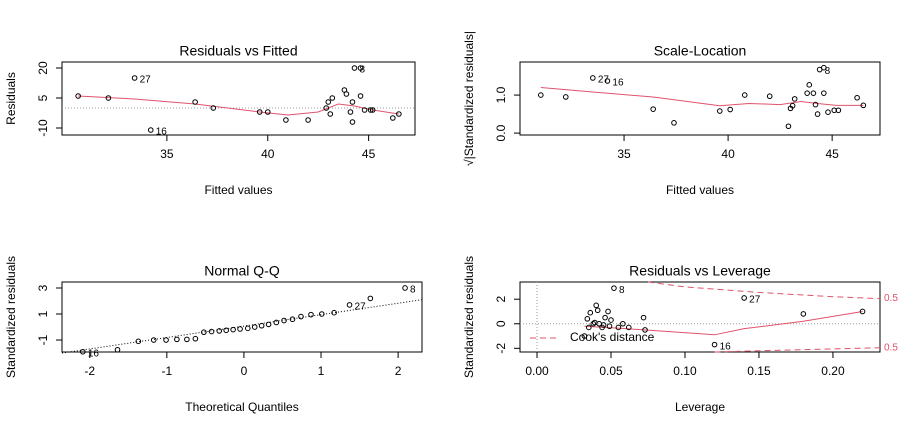 The height and width of the screenshot is (434, 913). What do you see at coordinates (268, 154) in the screenshot?
I see `x-tick-label: 40` at bounding box center [268, 154].